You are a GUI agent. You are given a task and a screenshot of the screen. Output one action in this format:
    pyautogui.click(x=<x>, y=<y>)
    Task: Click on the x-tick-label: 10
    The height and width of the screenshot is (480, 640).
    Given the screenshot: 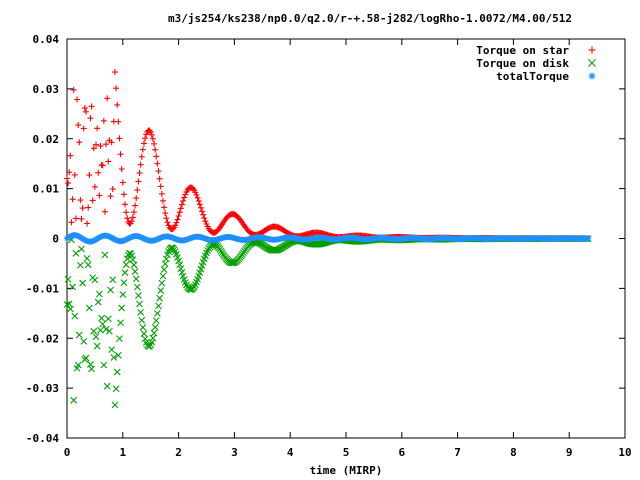 What is the action you would take?
    pyautogui.click(x=624, y=452)
    